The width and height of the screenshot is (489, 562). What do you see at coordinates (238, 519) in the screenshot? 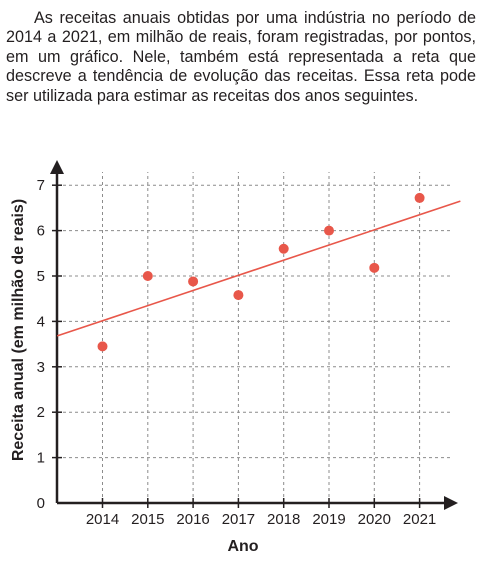
I see `x-tick-label: 2017` at bounding box center [238, 519].